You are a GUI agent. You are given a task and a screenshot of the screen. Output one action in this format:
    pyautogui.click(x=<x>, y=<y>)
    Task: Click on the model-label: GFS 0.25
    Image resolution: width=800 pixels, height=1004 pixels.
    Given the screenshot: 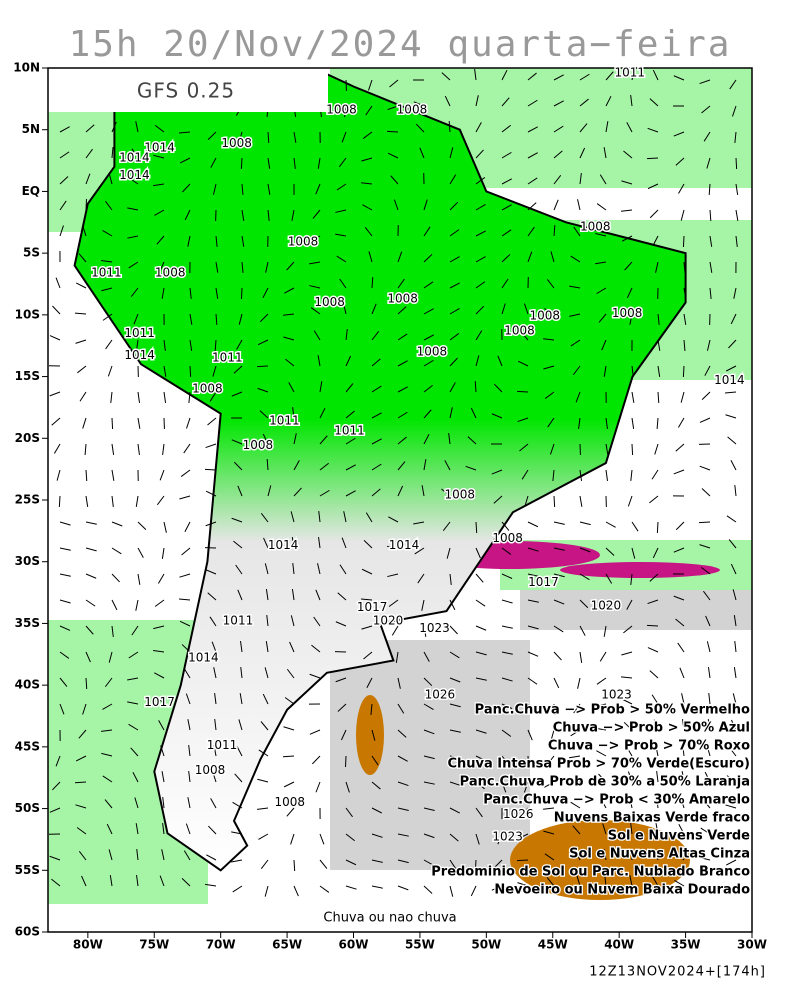 What is the action you would take?
    pyautogui.click(x=186, y=91)
    